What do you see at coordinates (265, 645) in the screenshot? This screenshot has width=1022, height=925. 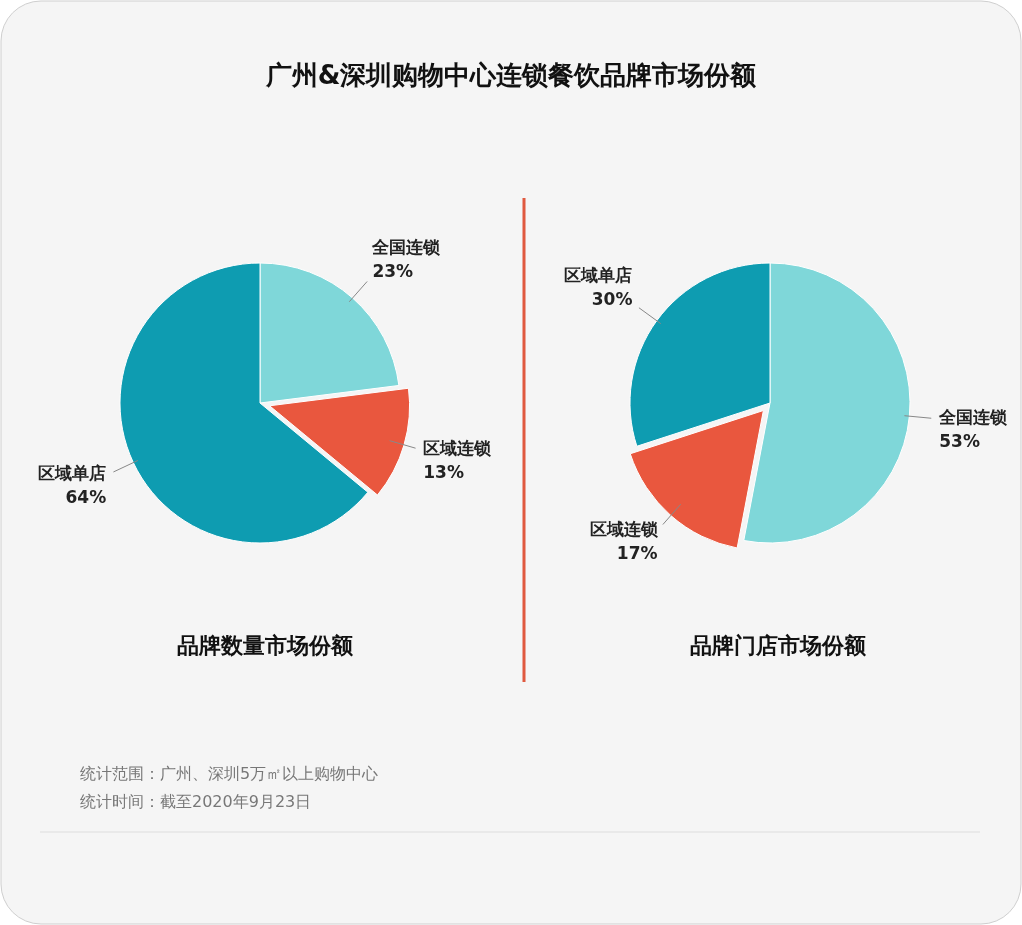 I see `text: 品牌数量市场份额` at bounding box center [265, 645].